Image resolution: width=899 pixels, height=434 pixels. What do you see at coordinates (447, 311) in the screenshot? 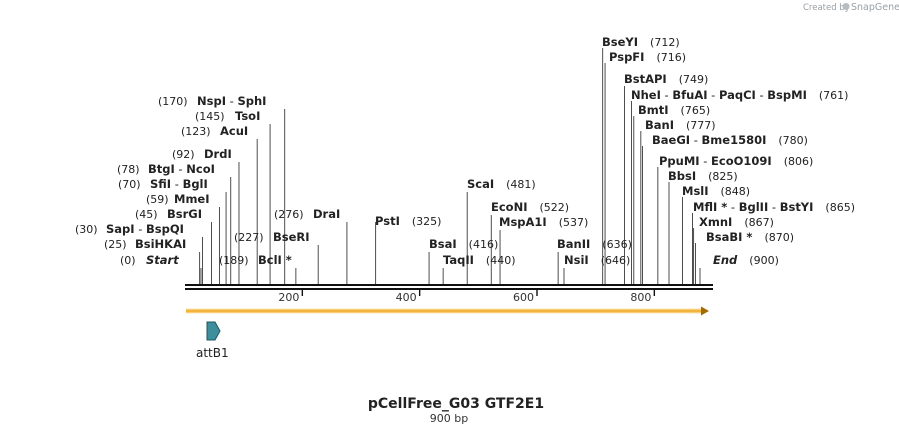
I see `orf-arrow` at bounding box center [447, 311].